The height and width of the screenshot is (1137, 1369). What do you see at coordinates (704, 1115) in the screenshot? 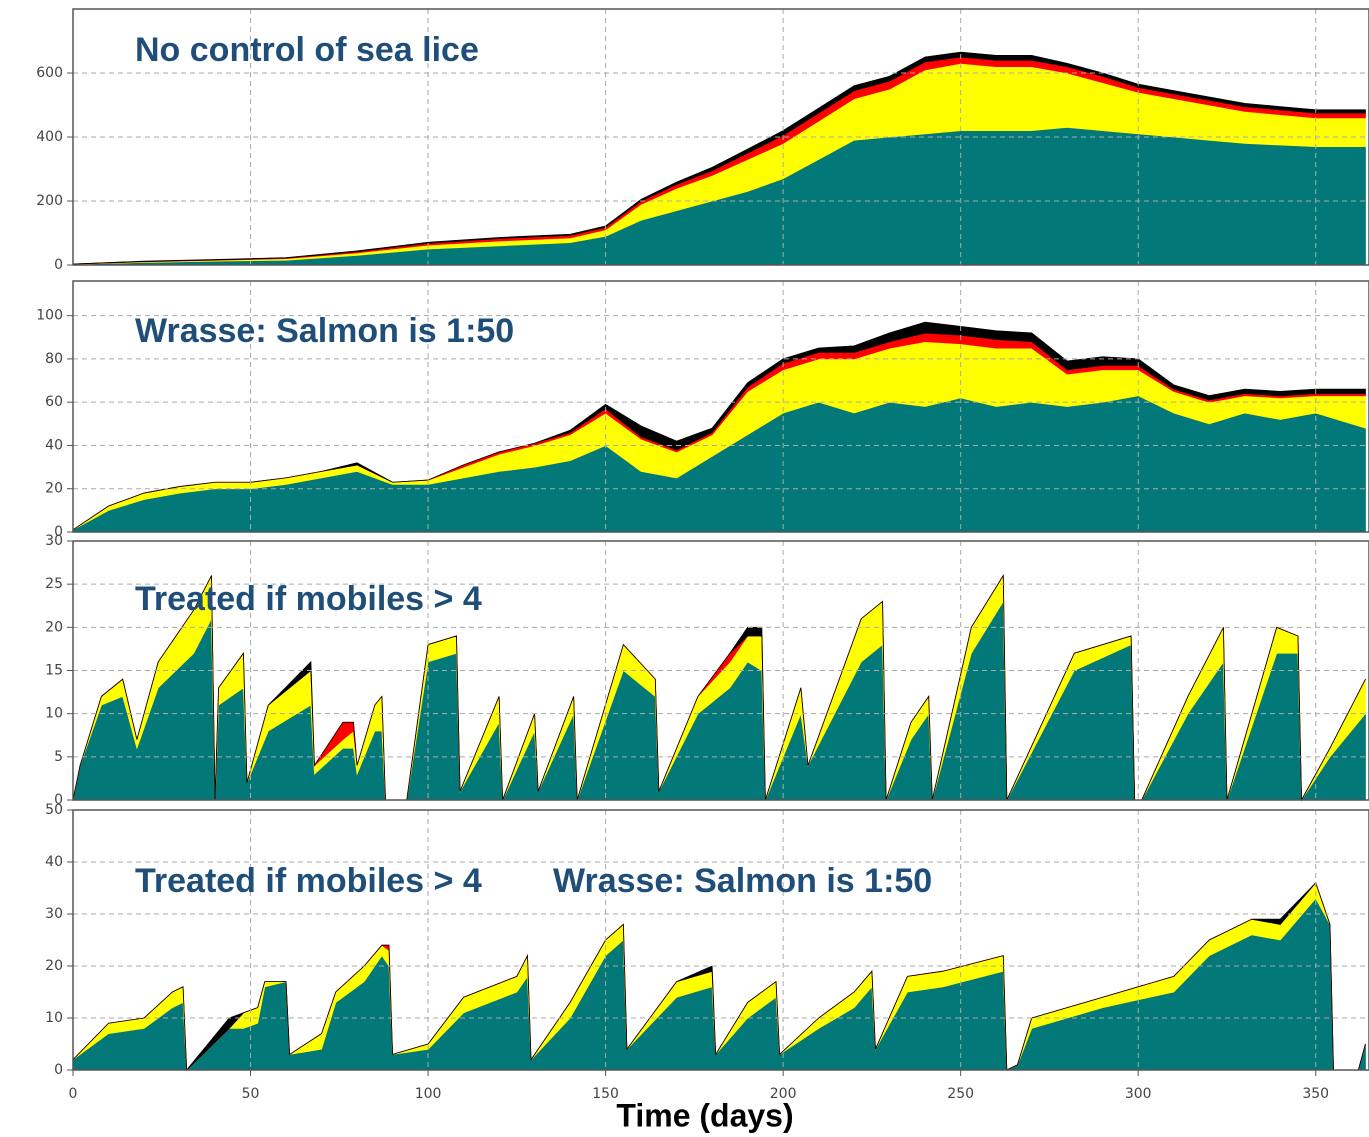
I see `x-axis-label: Time (days)` at bounding box center [704, 1115].